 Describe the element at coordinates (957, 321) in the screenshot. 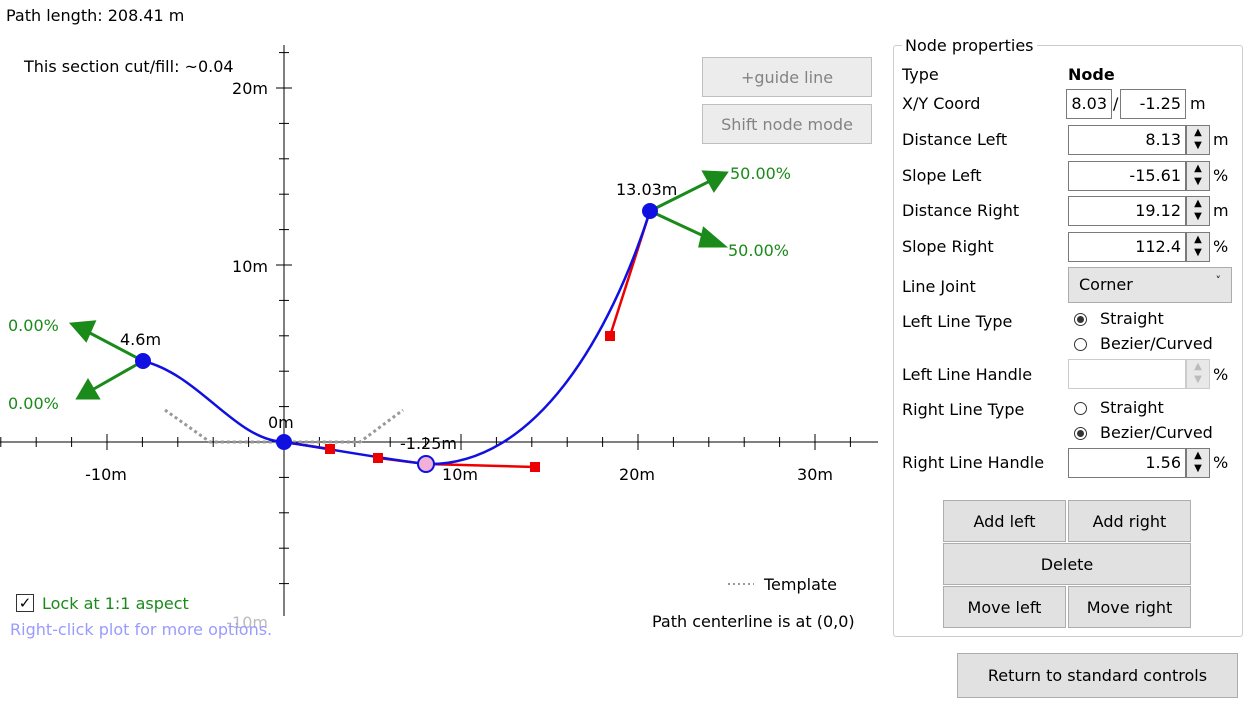

I see `field-label: Left Line Type` at that location.